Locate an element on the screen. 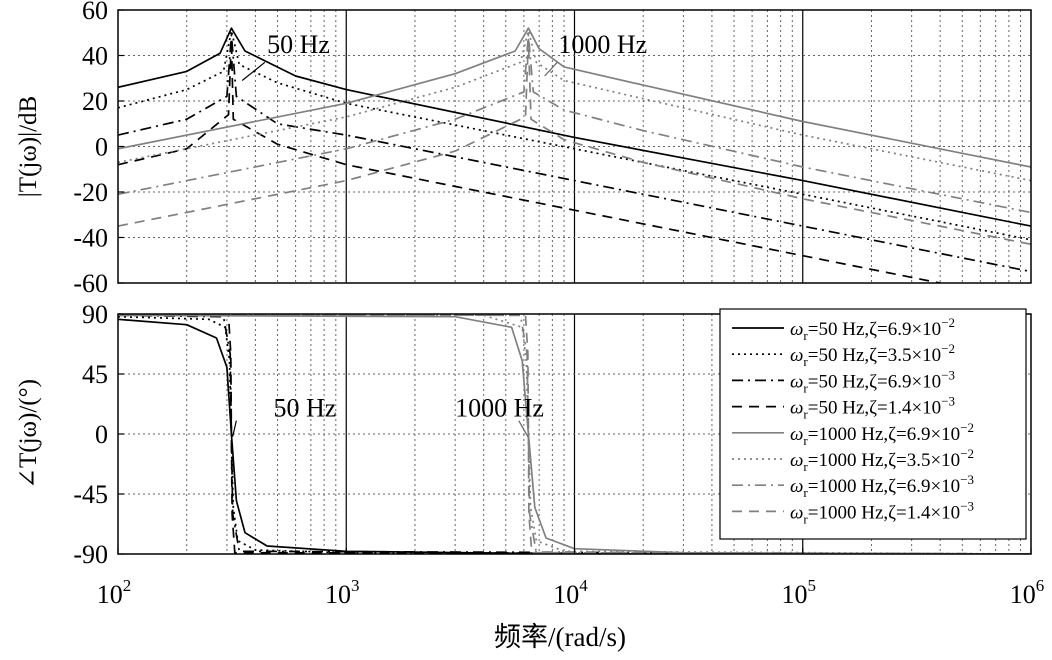 Image resolution: width=1052 pixels, height=660 pixels. x-tick-exponent: 4 is located at coordinates (583, 585).